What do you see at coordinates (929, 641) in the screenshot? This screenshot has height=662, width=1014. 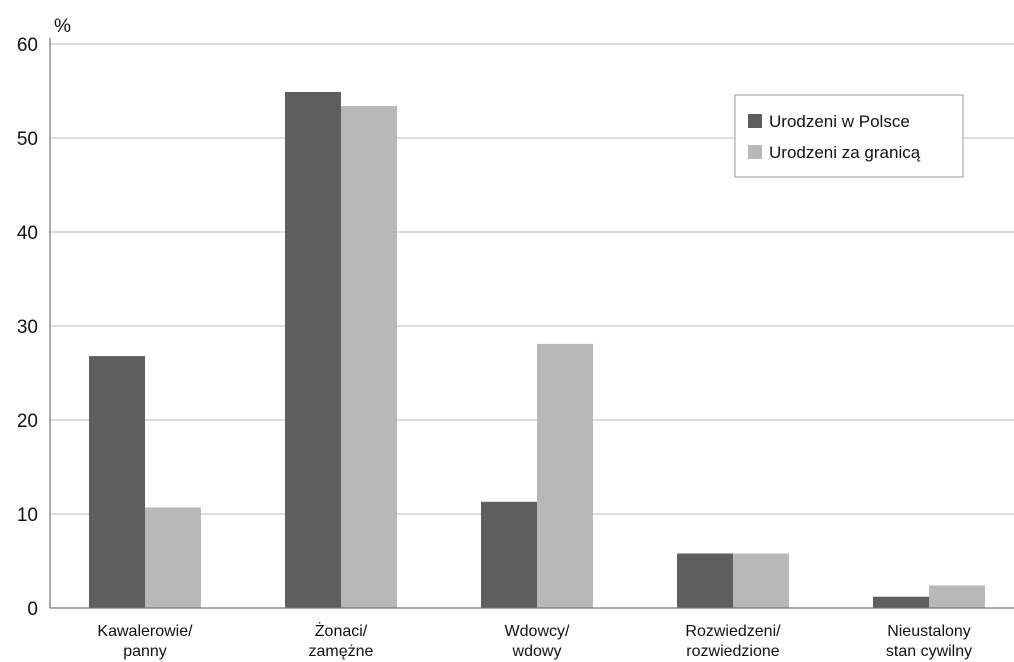 I see `x-category-label: Nieustalony stan cywilny` at bounding box center [929, 641].